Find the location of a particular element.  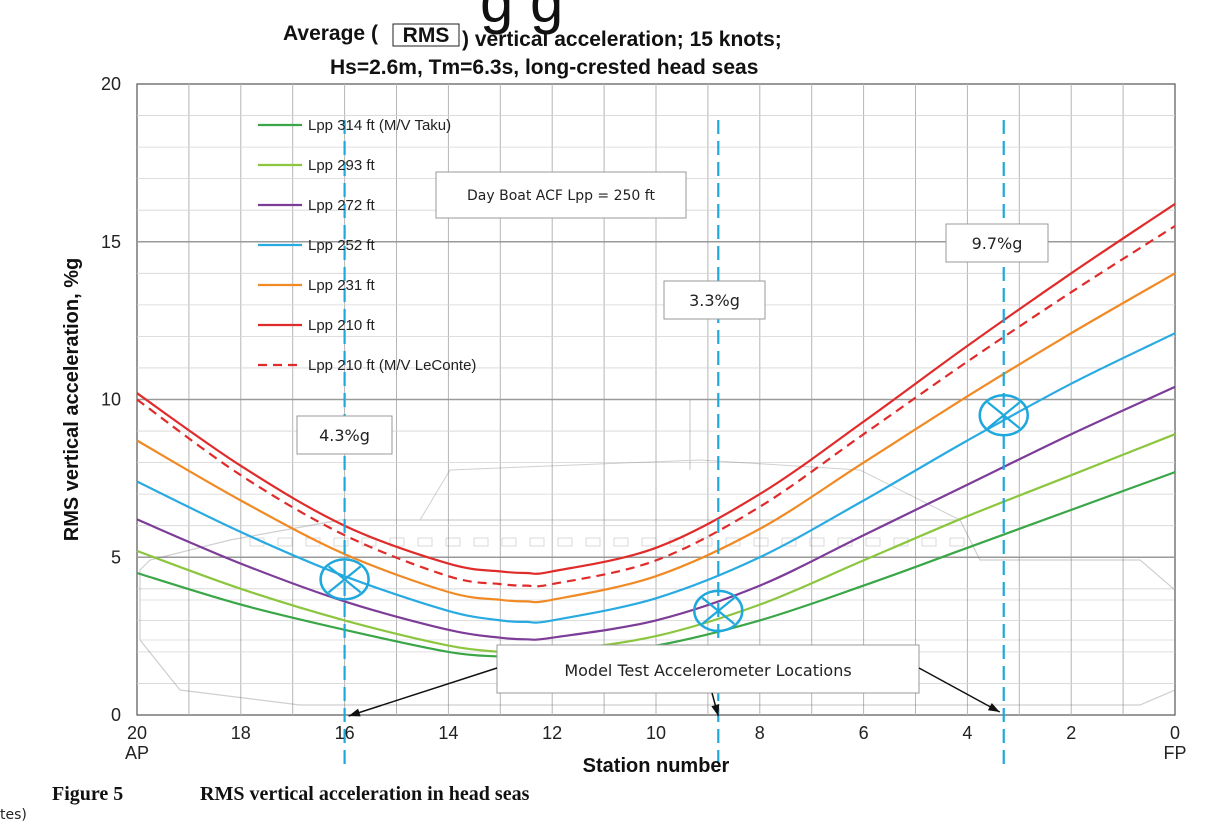

x-tick-label: 12 is located at coordinates (552, 733).